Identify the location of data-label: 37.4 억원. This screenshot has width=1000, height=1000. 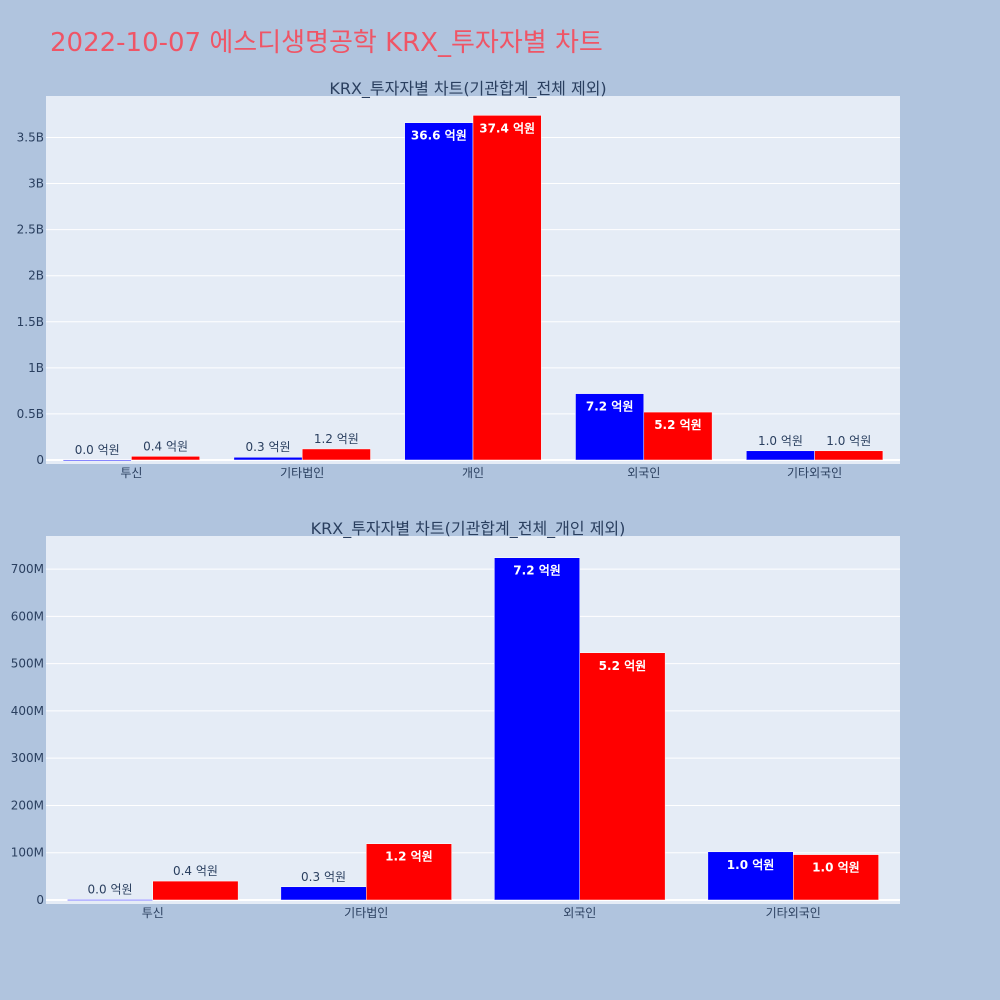
(507, 128).